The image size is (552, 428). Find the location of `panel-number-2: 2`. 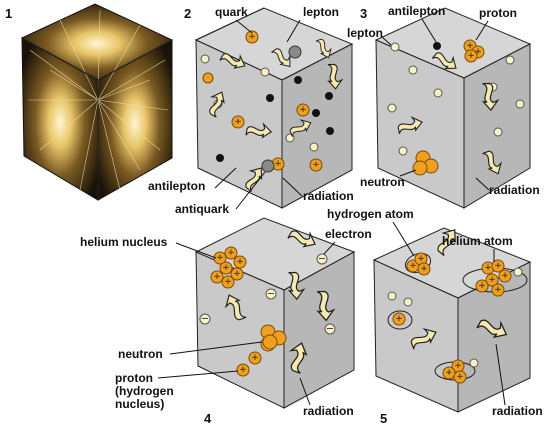

panel-number-2: 2 is located at coordinates (187, 13).